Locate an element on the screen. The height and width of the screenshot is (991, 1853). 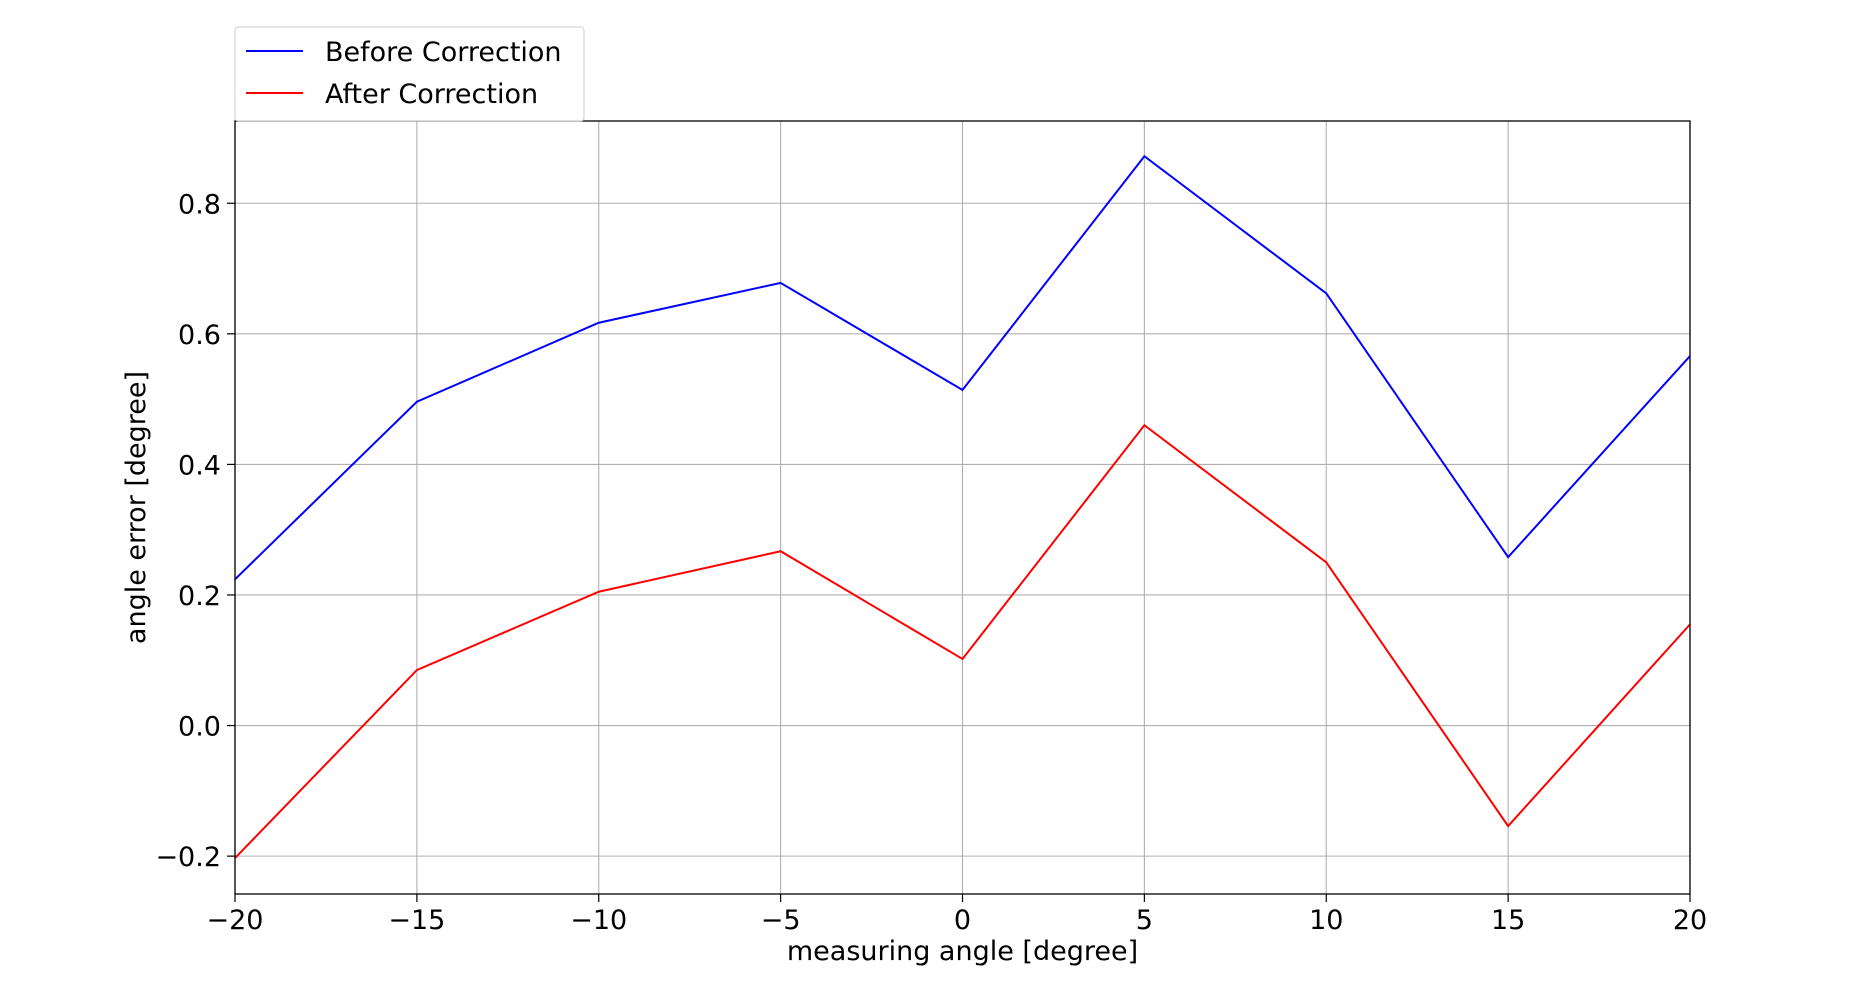
legend-label-1: After Correction is located at coordinates (431, 94).